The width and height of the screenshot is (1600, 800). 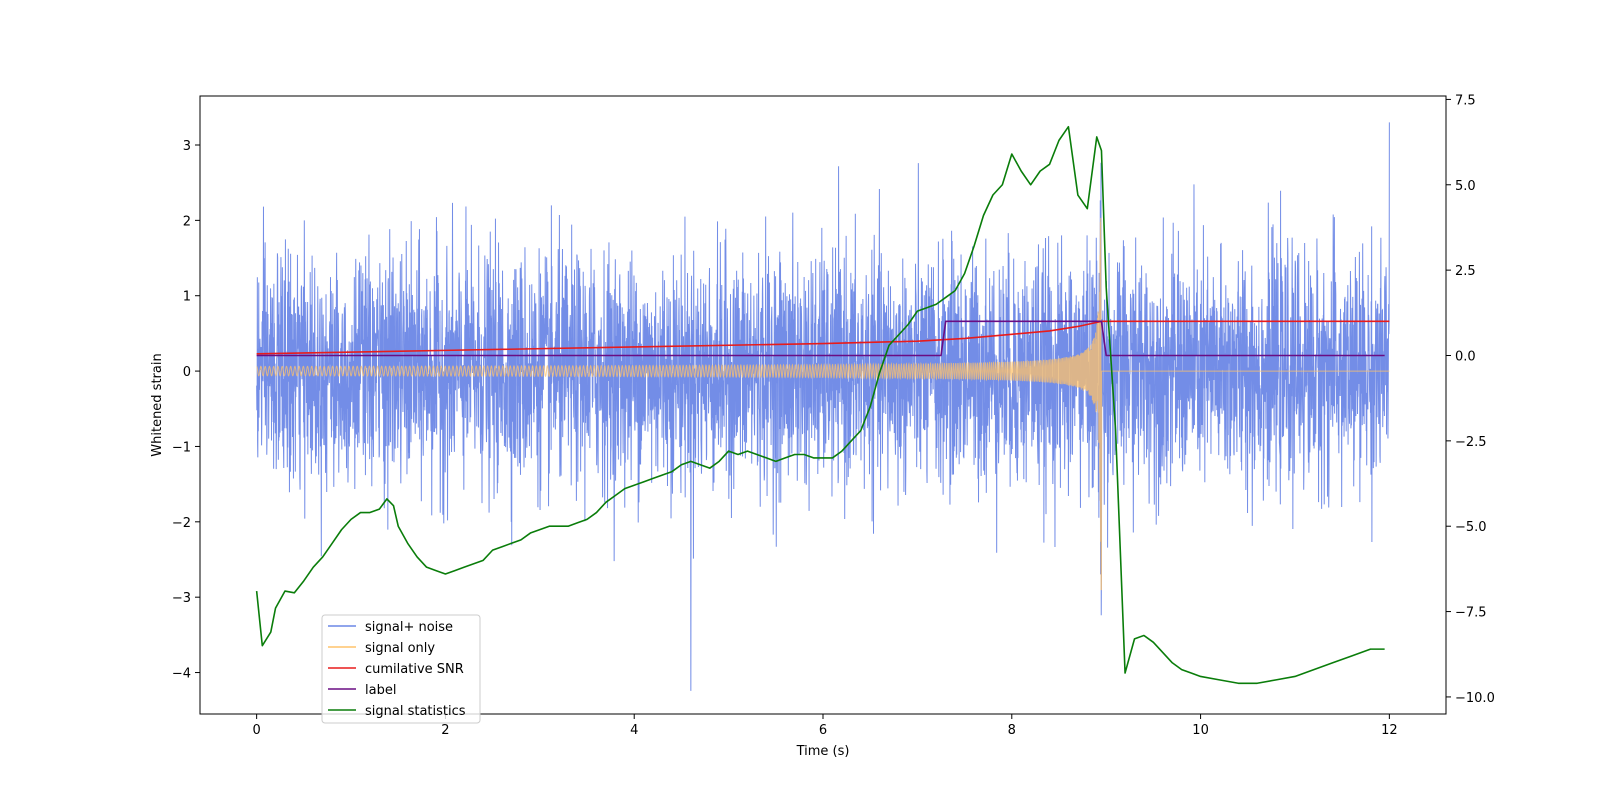 I want to click on right-y-tick-label: −5.0, so click(x=1471, y=527).